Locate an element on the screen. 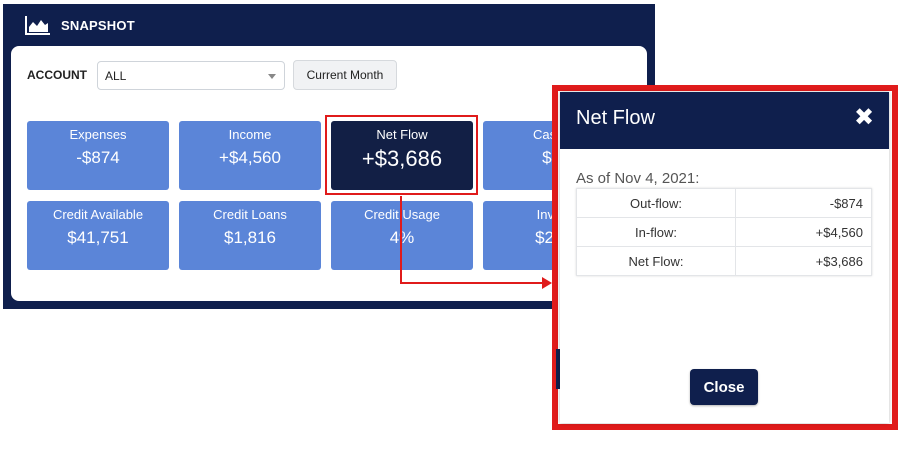 The width and height of the screenshot is (921, 455). row-label: In-flow: is located at coordinates (656, 232).